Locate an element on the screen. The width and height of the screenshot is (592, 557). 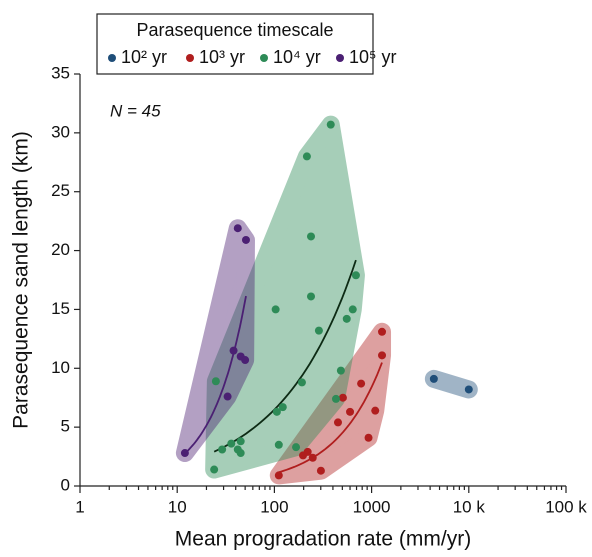
x-tick-label: 100 k is located at coordinates (566, 506).